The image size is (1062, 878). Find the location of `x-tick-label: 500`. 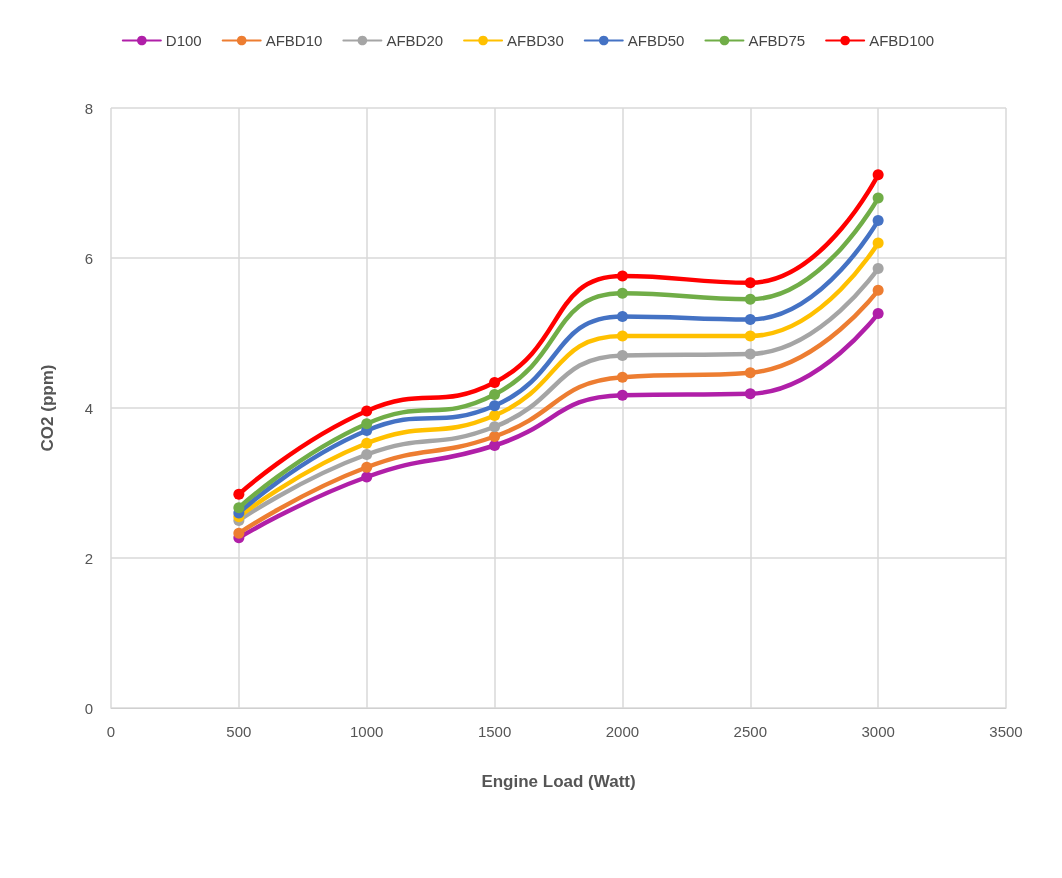

x-tick-label: 500 is located at coordinates (239, 731).